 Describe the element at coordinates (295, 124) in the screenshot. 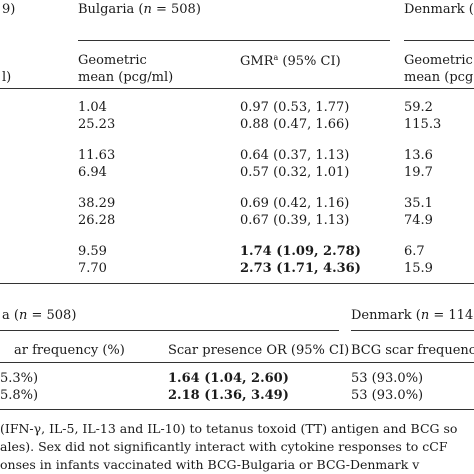

I see `table-row-gmr: 0.88 (0.47, 1.66)` at that location.